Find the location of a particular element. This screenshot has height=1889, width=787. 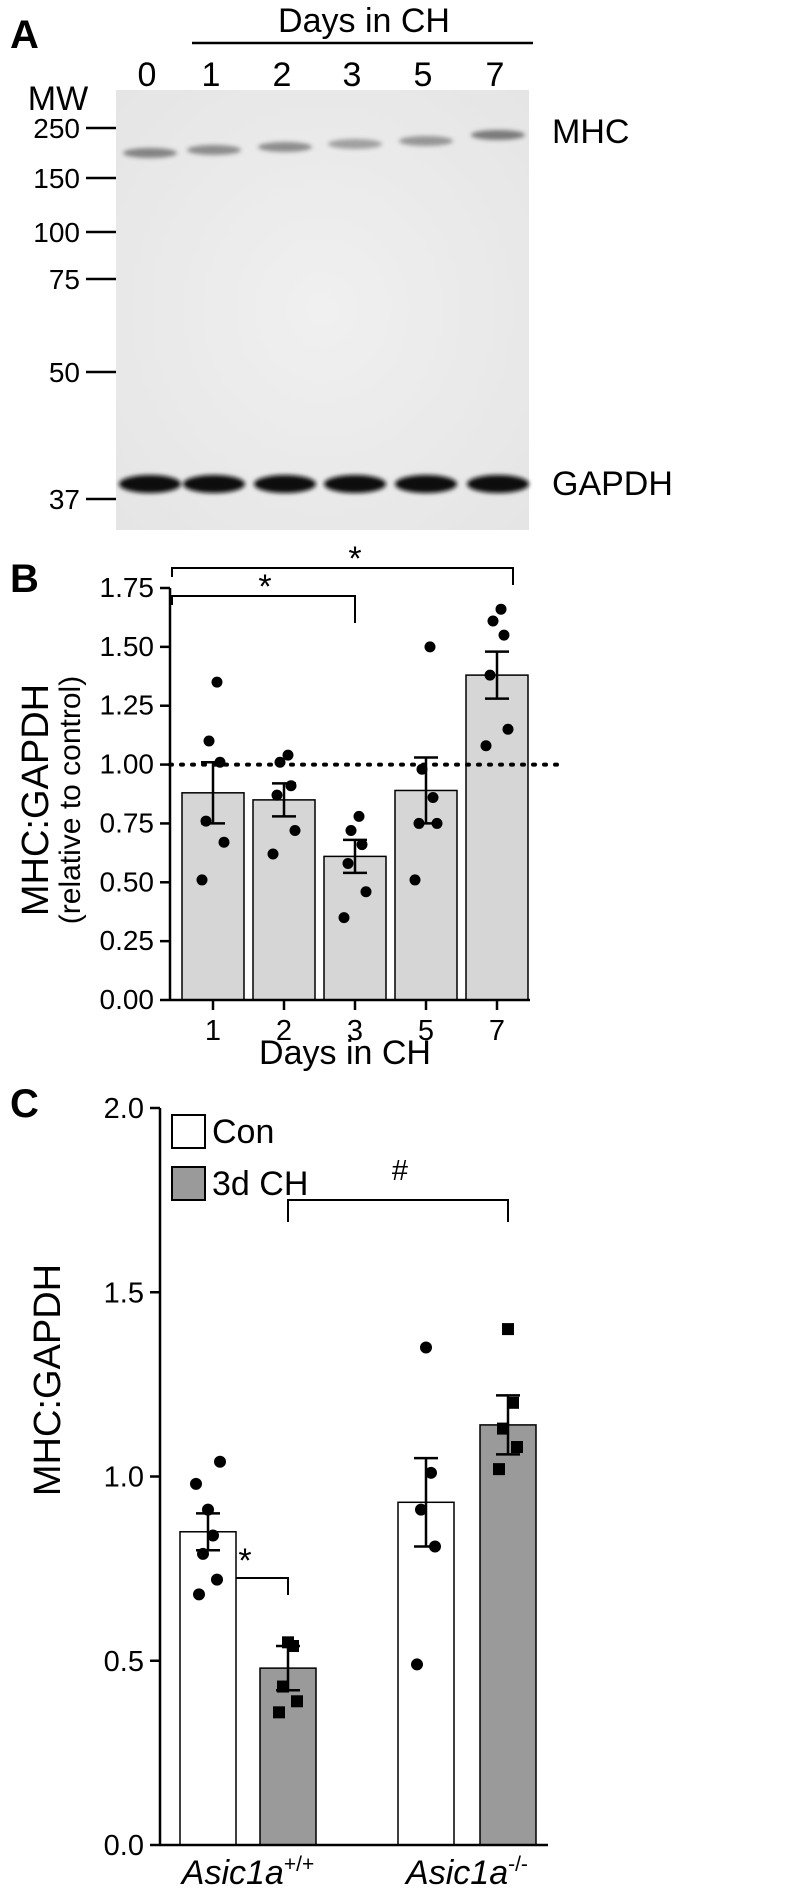

c-y-tick-label: 0.0 is located at coordinates (124, 1846).